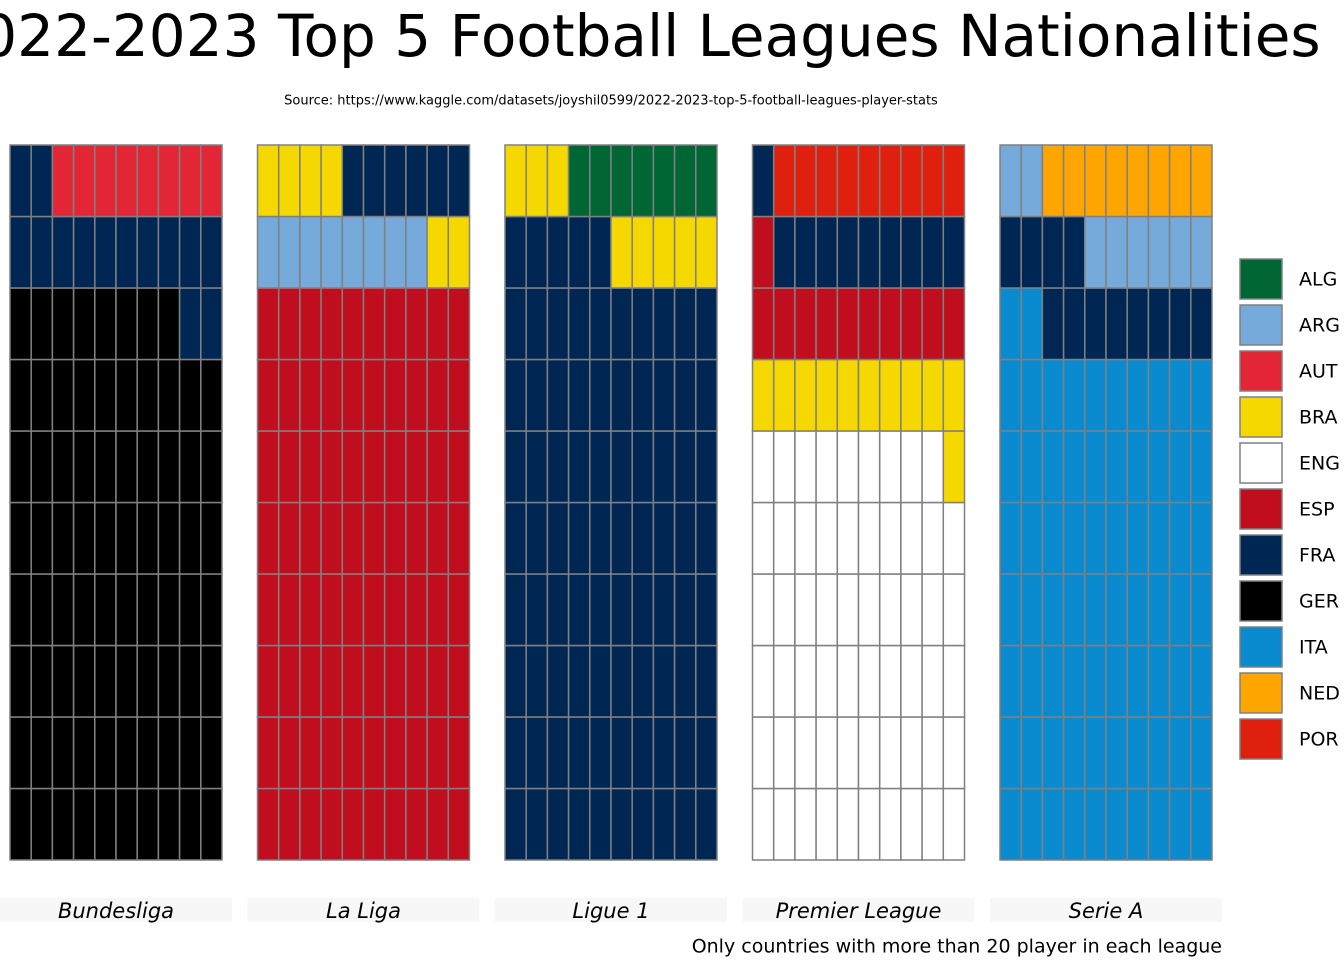 This screenshot has height=960, width=1344. What do you see at coordinates (116, 911) in the screenshot?
I see `panel-label: Bundesliga` at bounding box center [116, 911].